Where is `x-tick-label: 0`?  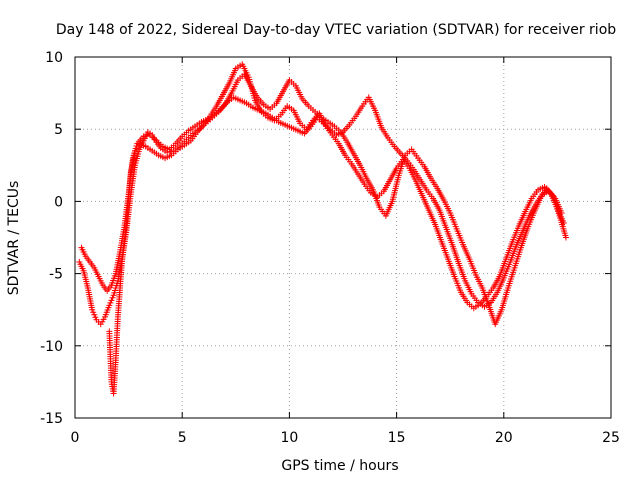
x-tick-label: 0 is located at coordinates (75, 438).